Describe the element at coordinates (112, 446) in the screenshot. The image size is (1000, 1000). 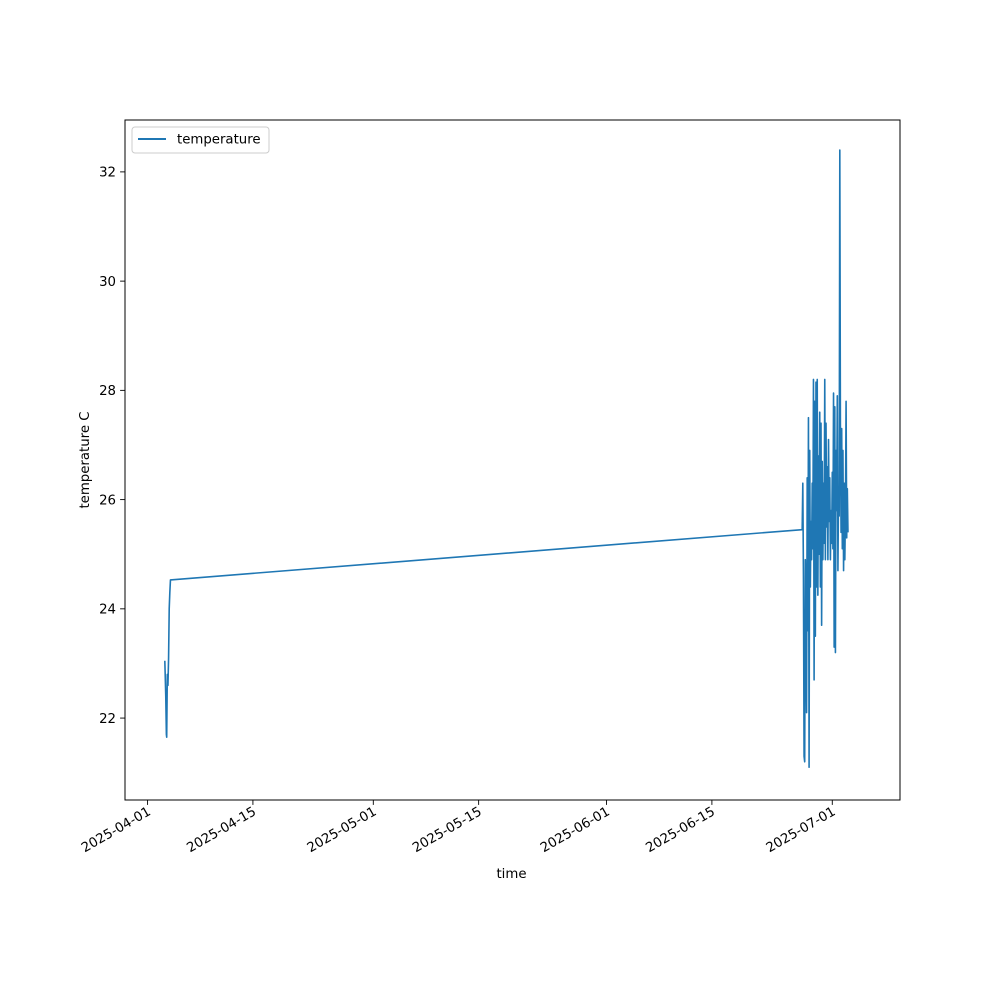
I see `y-axis: 22 24 26 28 30 32` at that location.